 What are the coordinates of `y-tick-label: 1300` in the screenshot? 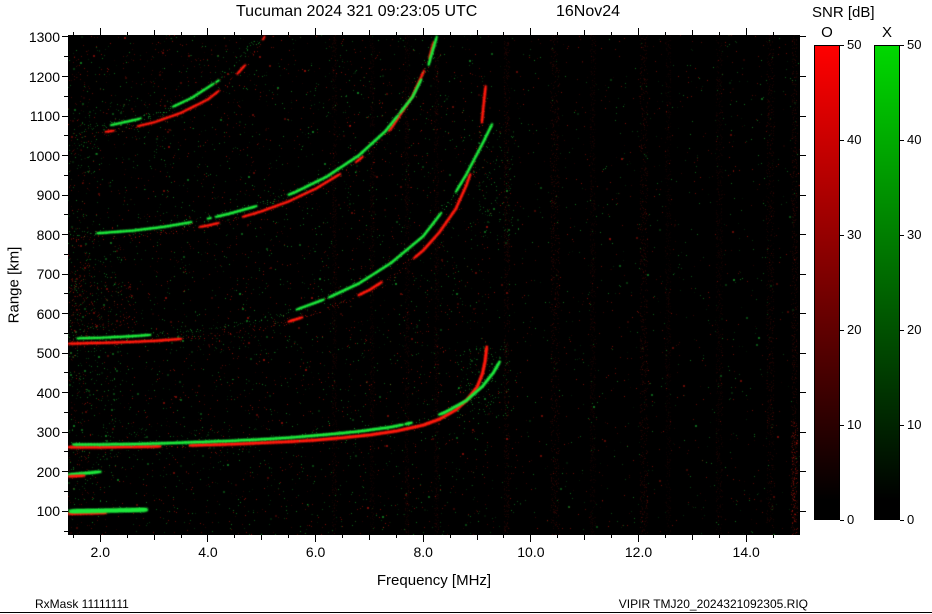 It's located at (44, 36).